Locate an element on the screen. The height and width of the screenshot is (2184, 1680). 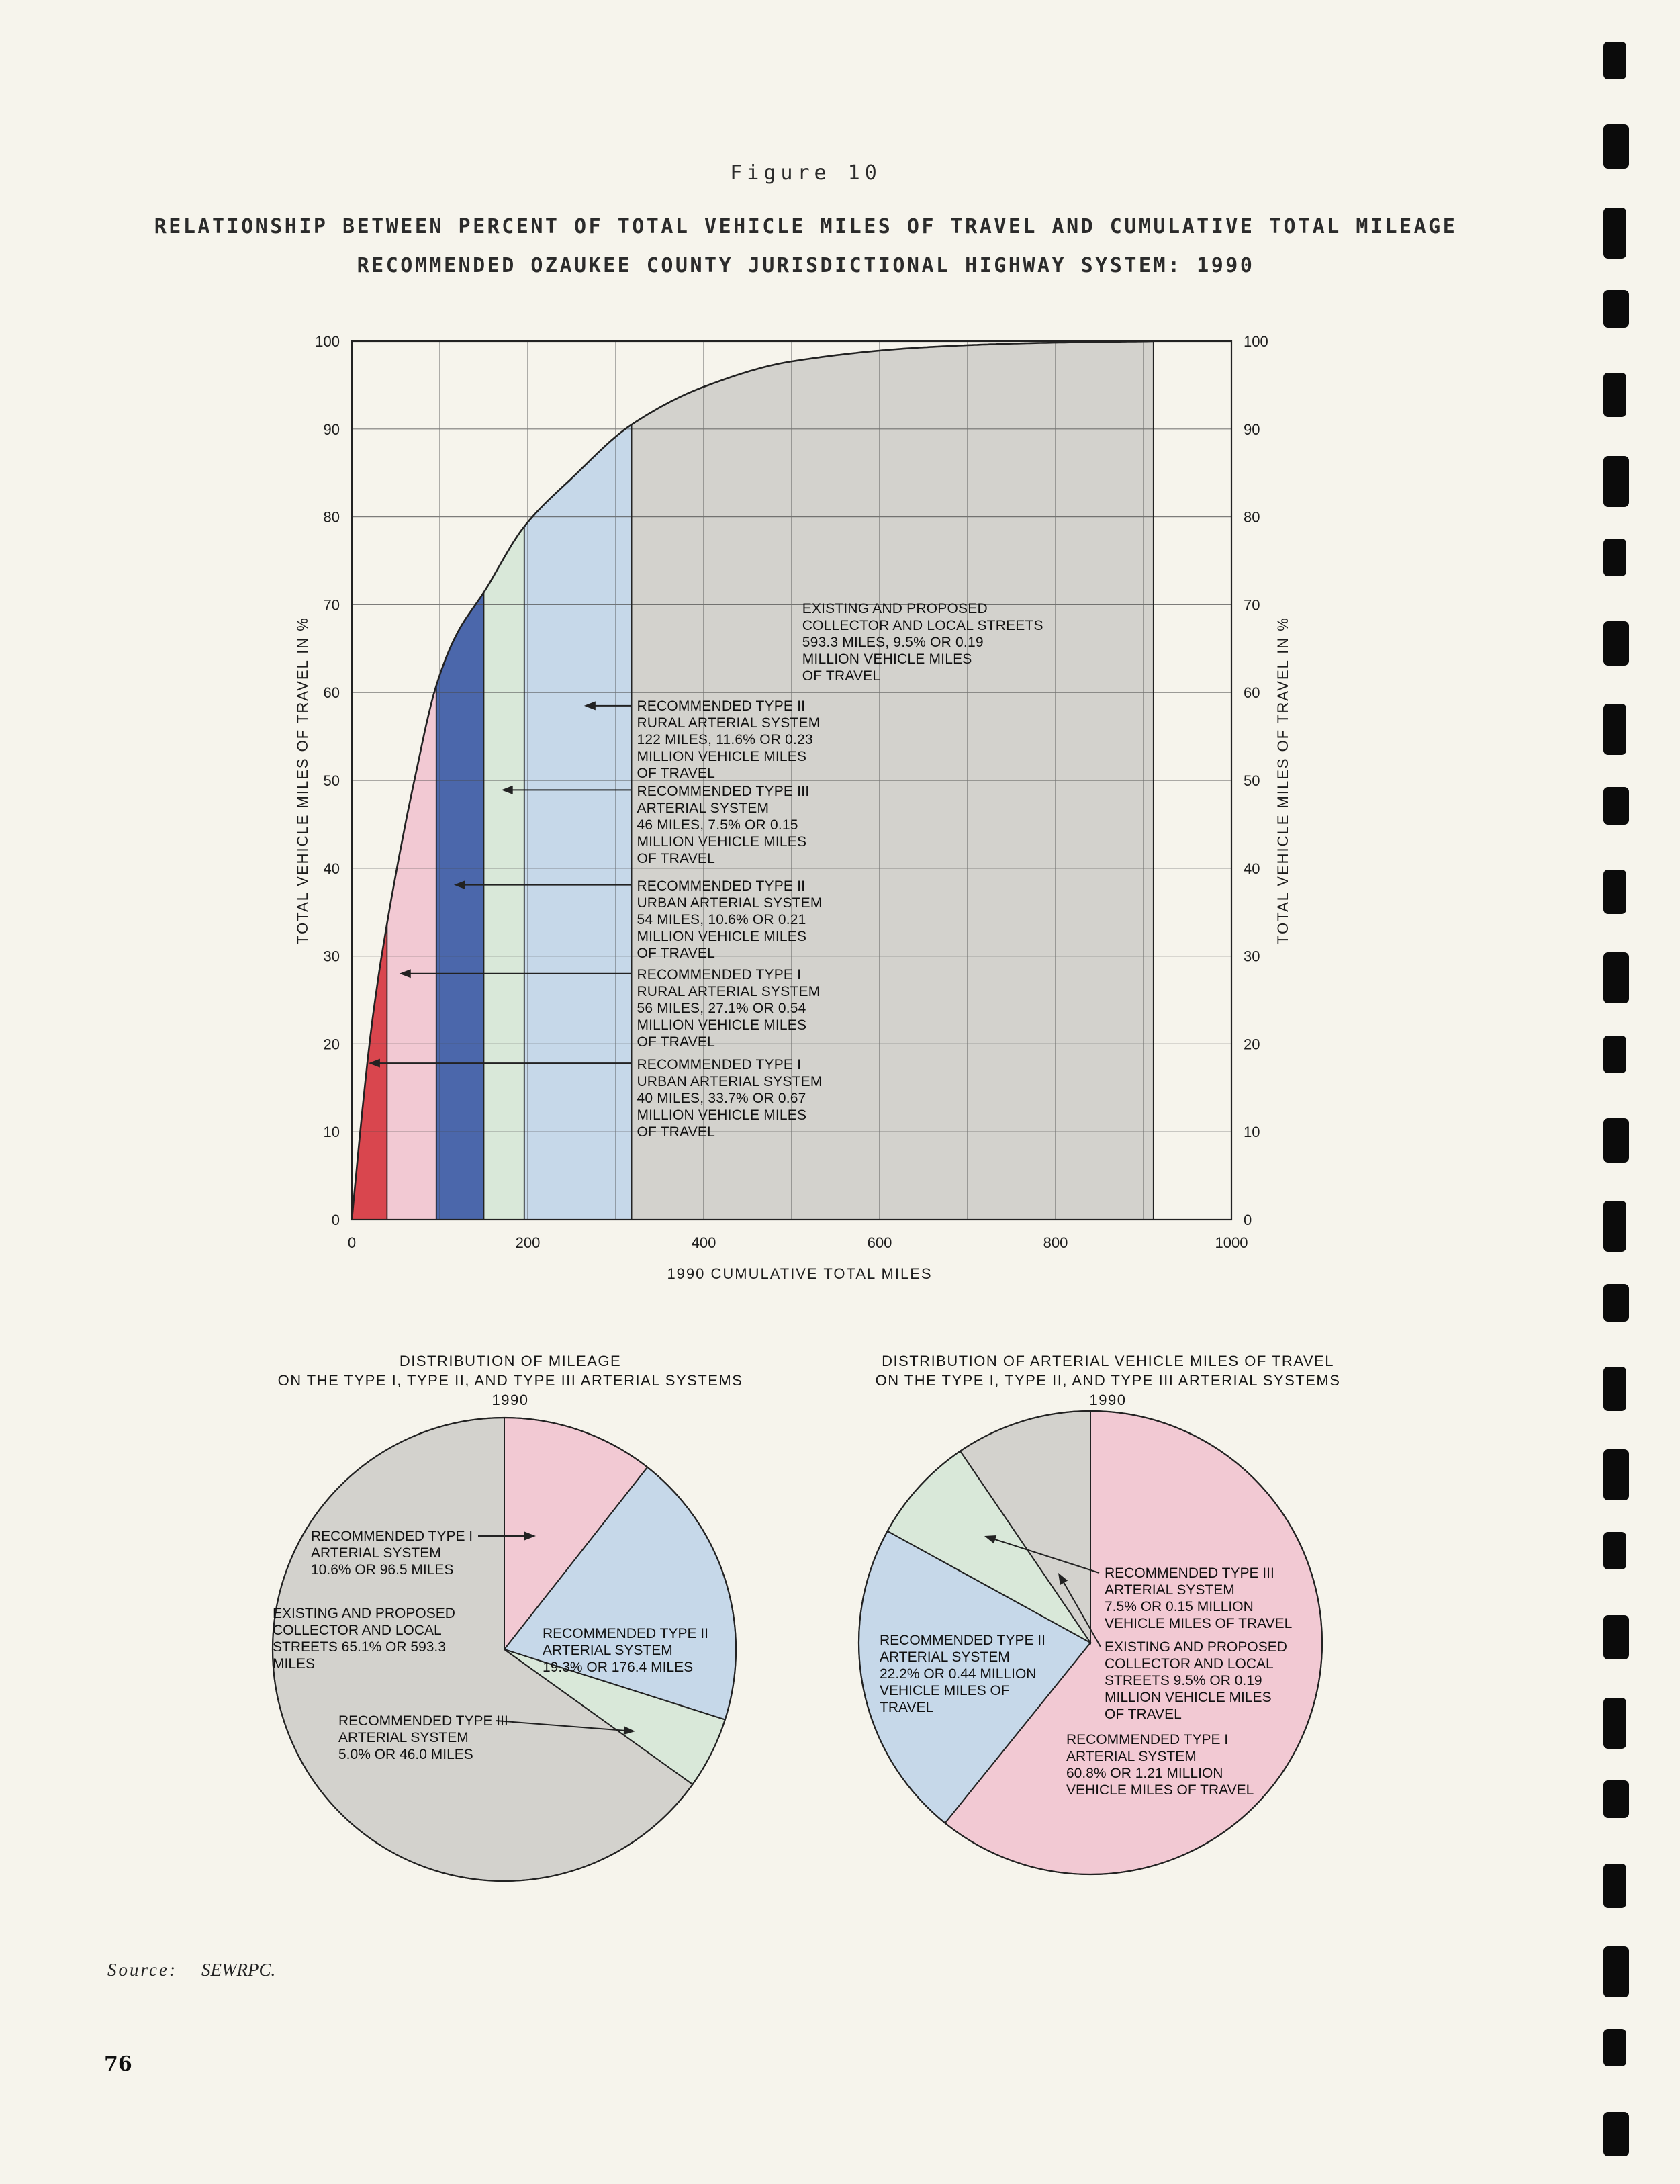
svg-text: 10 is located at coordinates (332, 1132).